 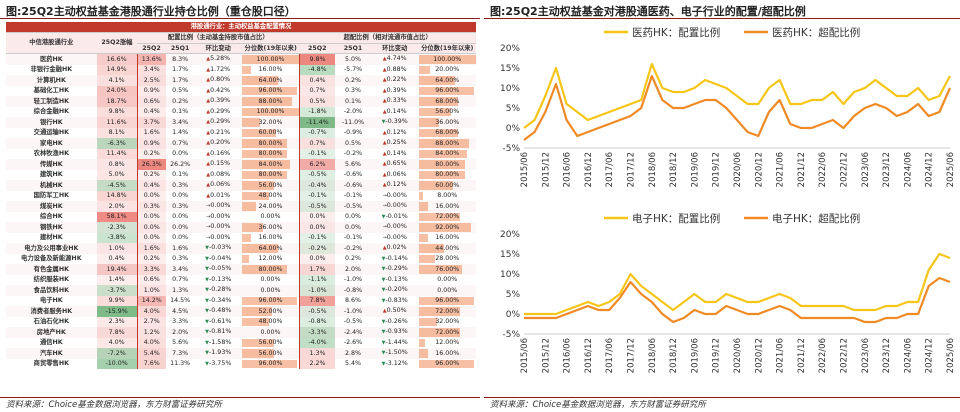 I want to click on over-q1: 0.0%, so click(x=352, y=227).